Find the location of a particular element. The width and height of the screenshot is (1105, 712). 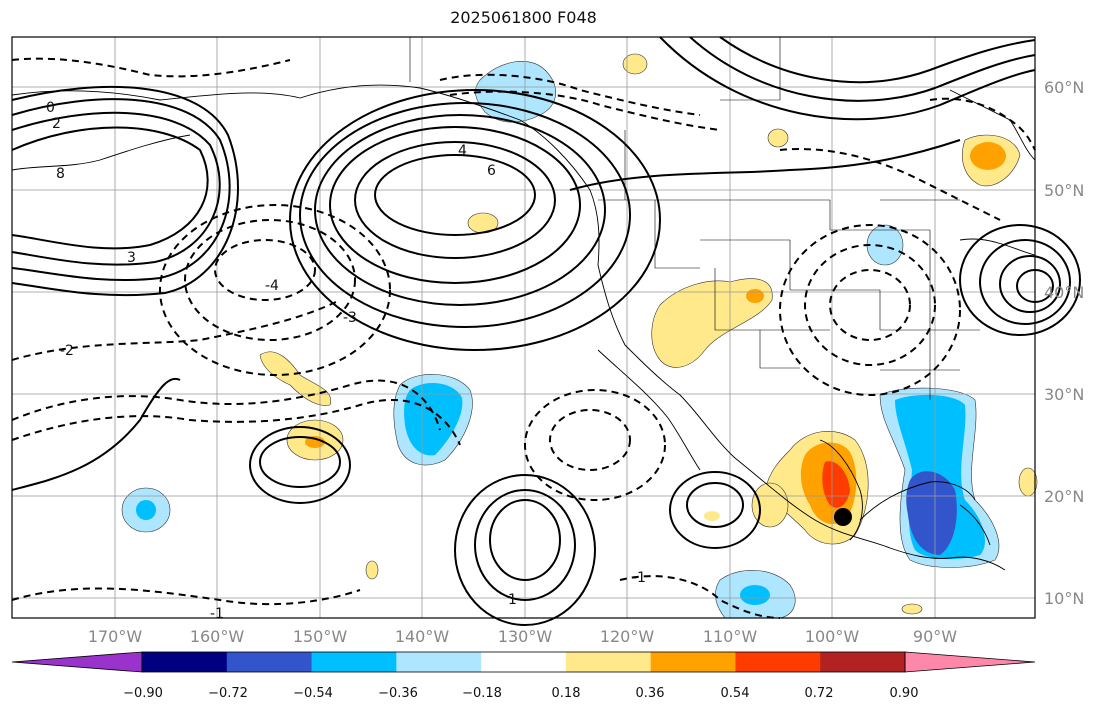

lon-label-160: 160°W is located at coordinates (217, 636).